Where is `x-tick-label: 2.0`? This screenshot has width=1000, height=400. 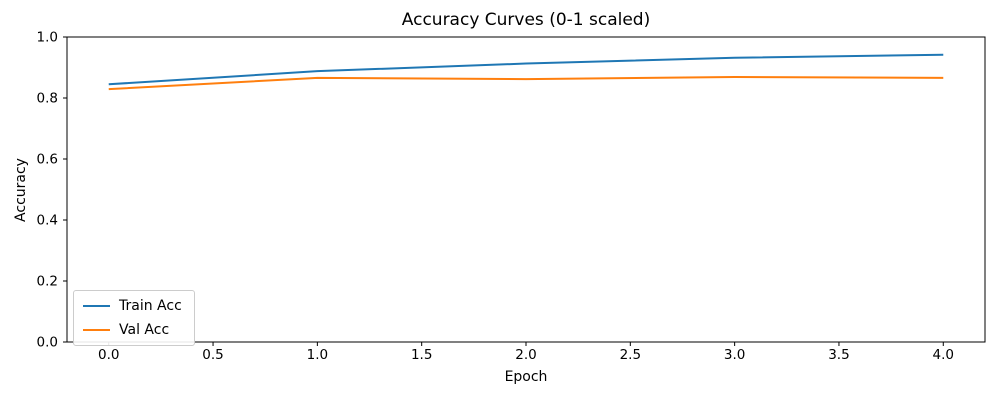 x-tick-label: 2.0 is located at coordinates (525, 355).